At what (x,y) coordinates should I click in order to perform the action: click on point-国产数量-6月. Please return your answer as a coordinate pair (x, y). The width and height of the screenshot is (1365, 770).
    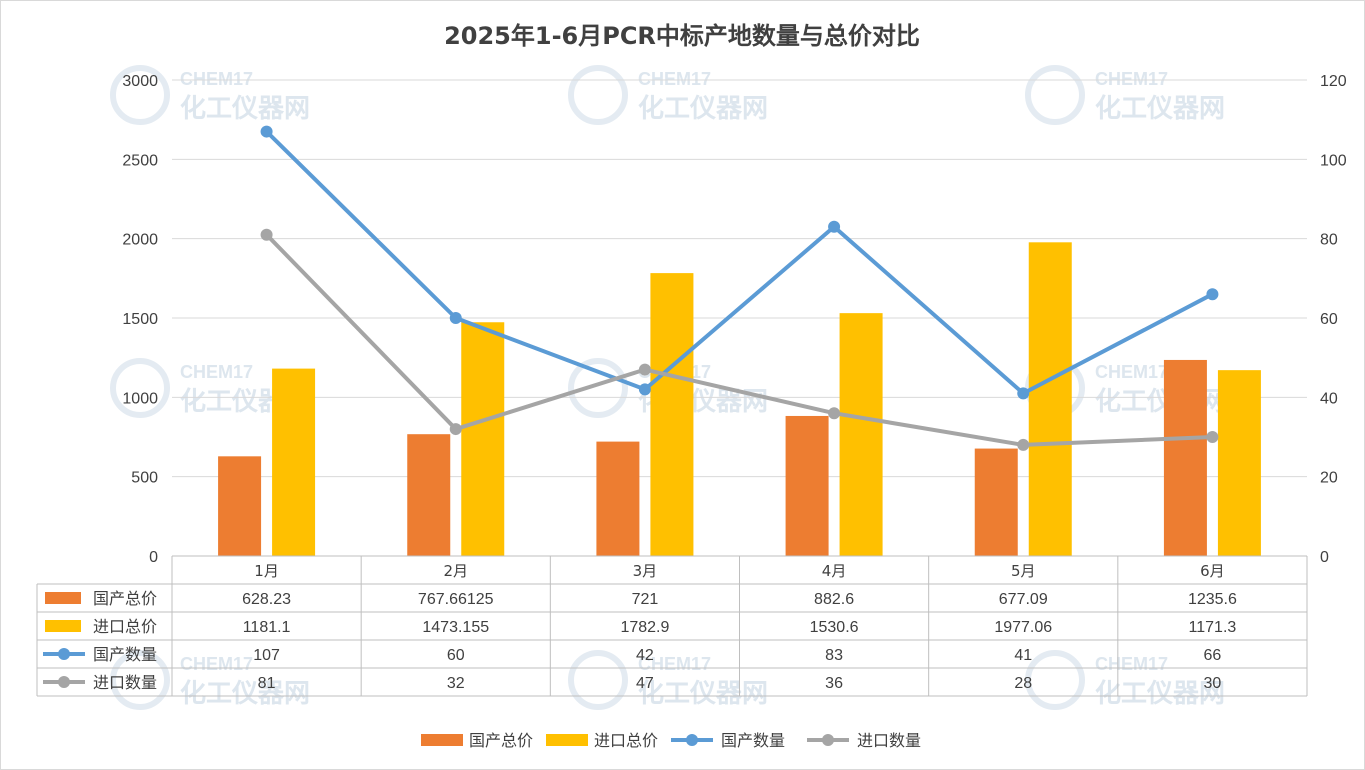
    Looking at the image, I should click on (1212, 294).